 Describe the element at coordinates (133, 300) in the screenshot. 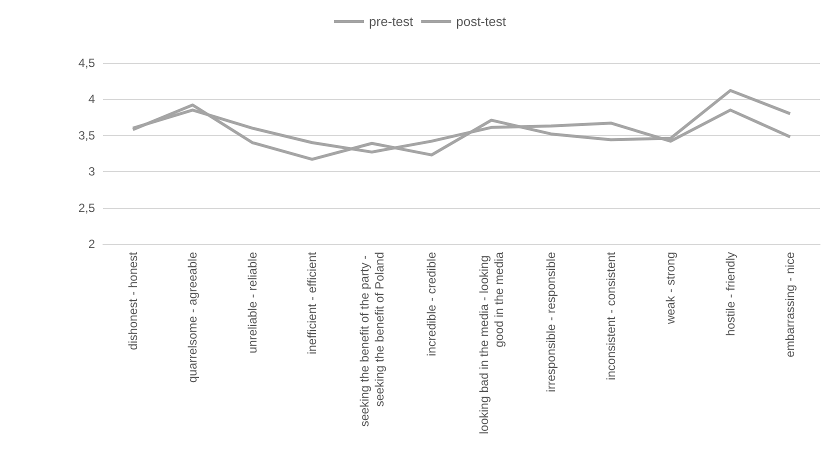

I see `x-tick-label: dishonest - honest` at that location.